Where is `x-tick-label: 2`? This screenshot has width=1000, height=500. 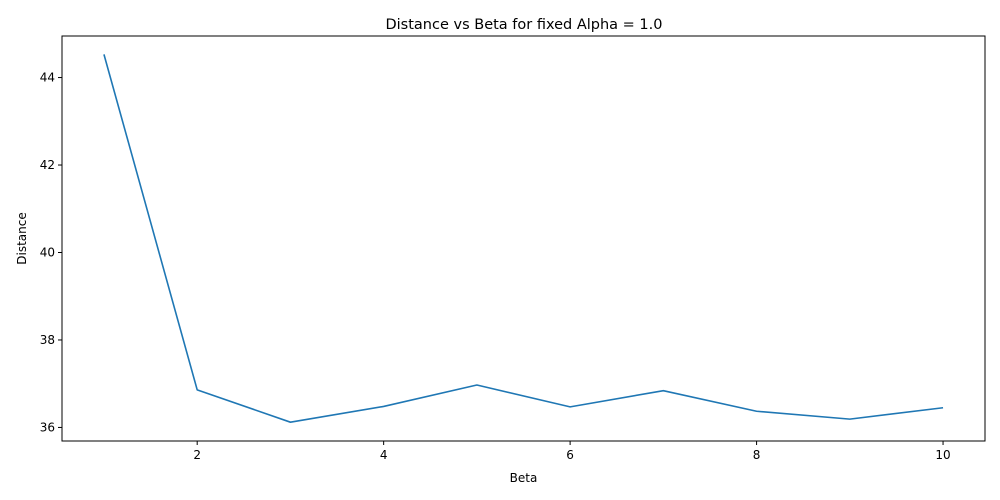 x-tick-label: 2 is located at coordinates (197, 455).